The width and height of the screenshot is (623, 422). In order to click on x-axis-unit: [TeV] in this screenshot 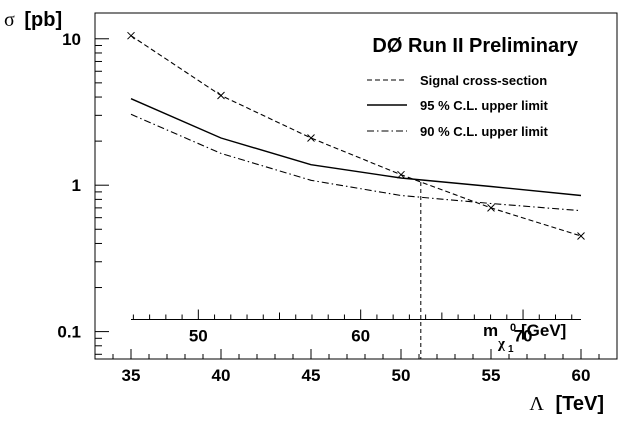, I will do `click(579, 404)`.